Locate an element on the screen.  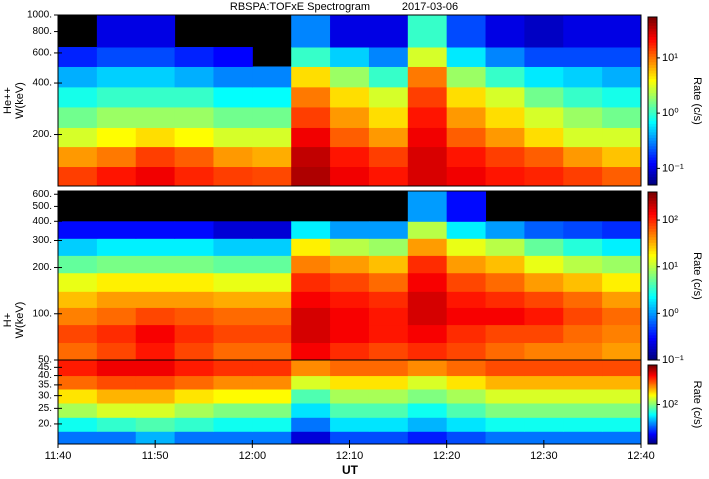
y-tick-label: 25. is located at coordinates (45, 408).